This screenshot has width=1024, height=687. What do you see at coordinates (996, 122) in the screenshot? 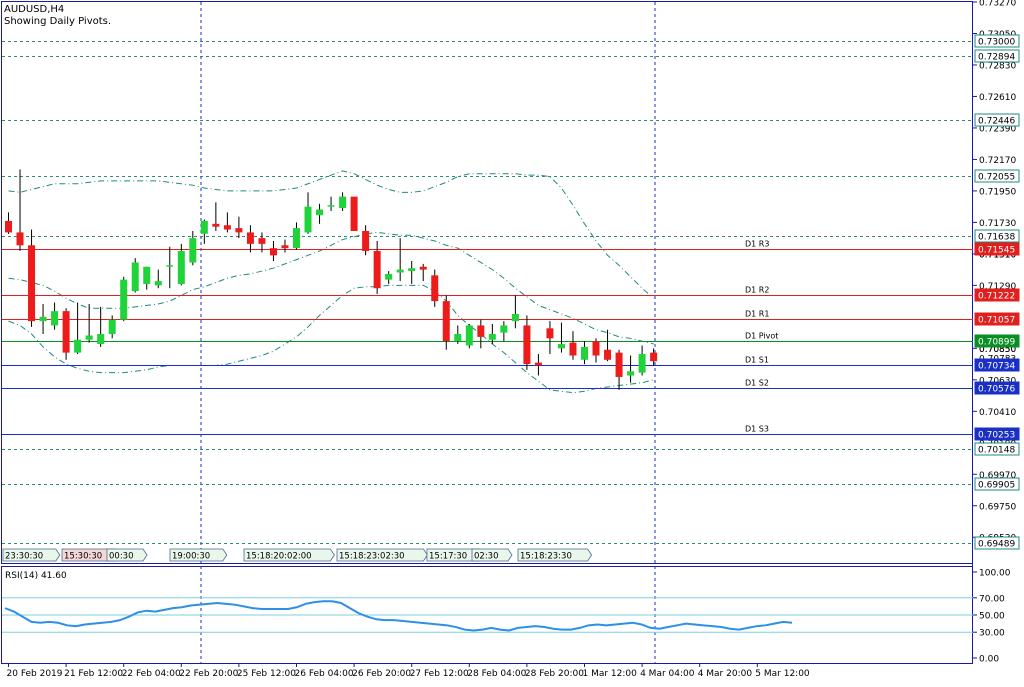
I see `level-value-label: 0.72446` at bounding box center [996, 122].